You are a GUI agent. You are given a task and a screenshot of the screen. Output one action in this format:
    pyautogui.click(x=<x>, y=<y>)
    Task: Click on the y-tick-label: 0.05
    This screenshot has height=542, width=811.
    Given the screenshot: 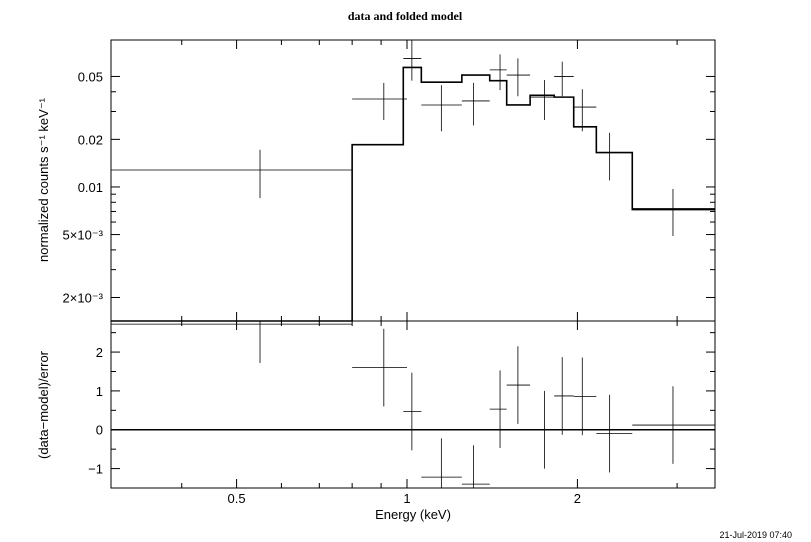 What is the action you would take?
    pyautogui.click(x=90, y=76)
    